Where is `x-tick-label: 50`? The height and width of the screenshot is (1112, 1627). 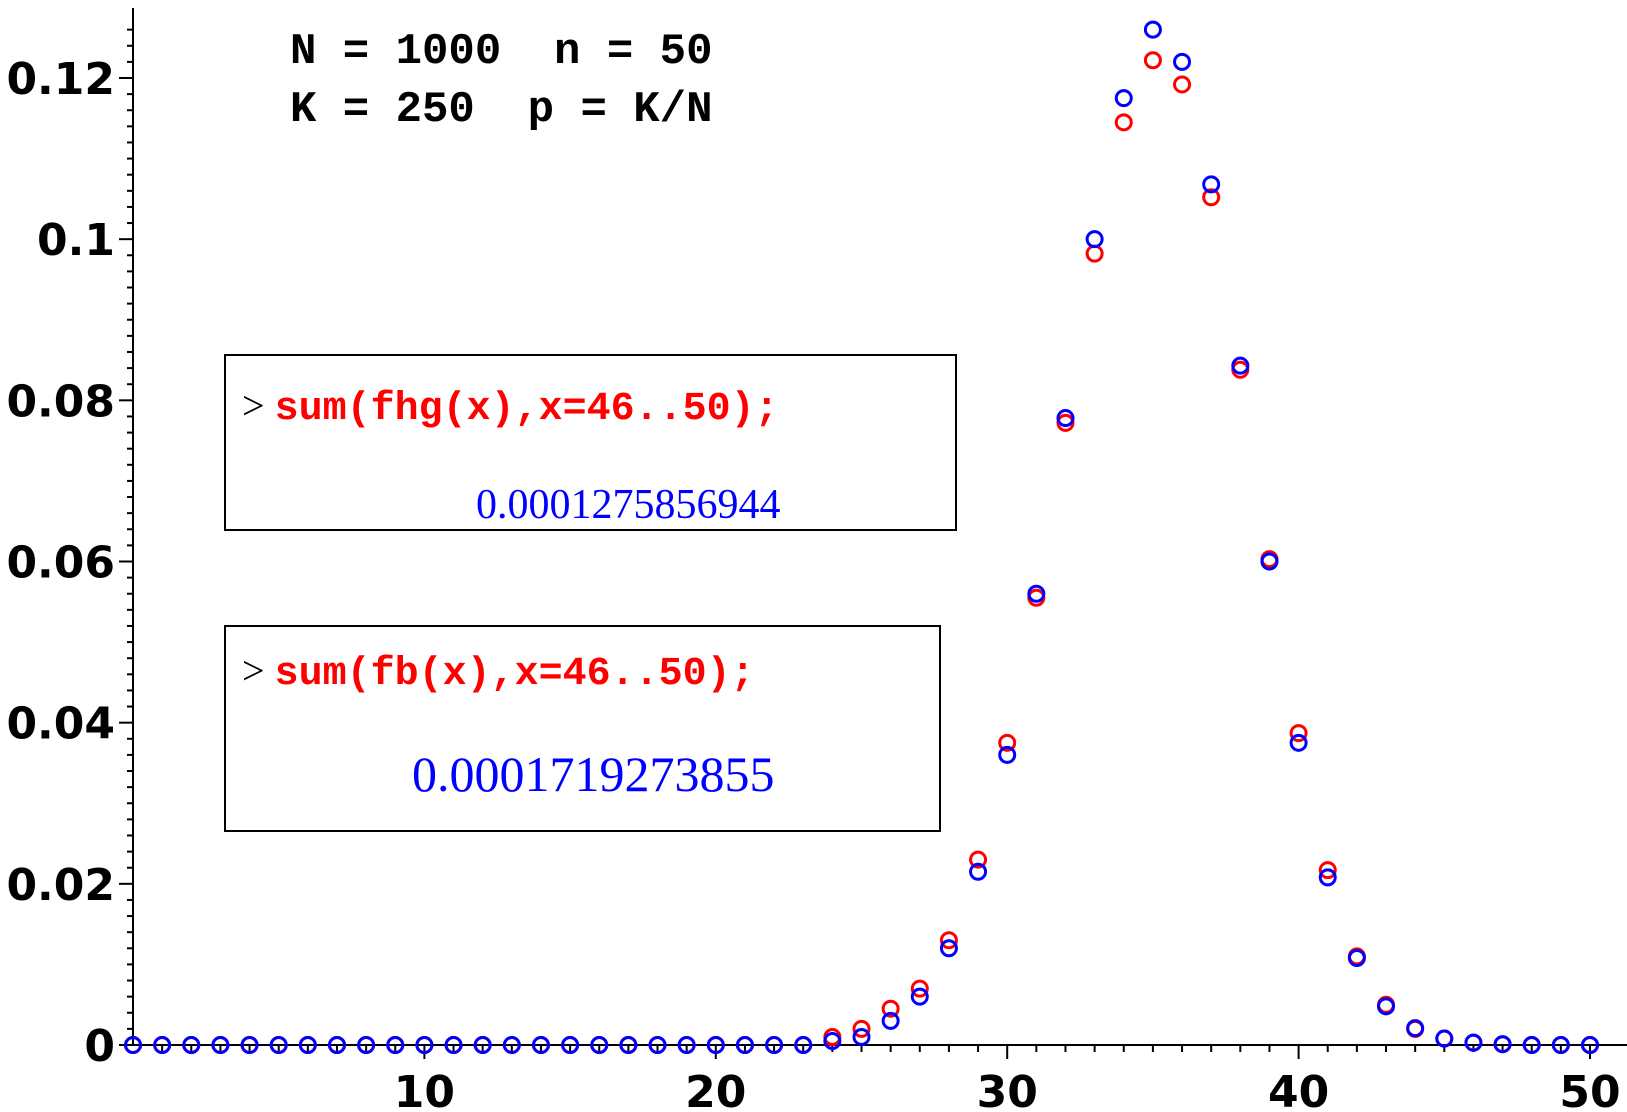
x-tick-label: 50 is located at coordinates (1589, 1089).